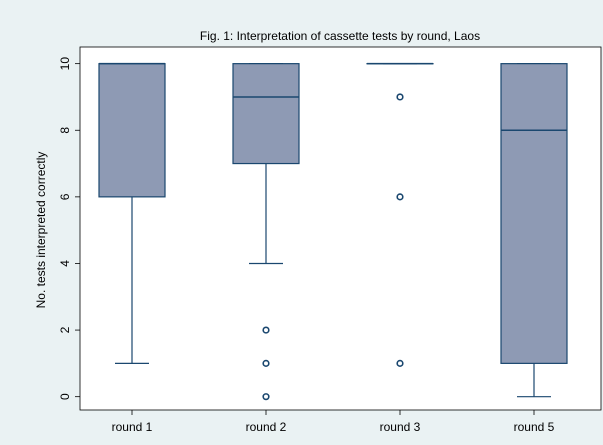  Describe the element at coordinates (65, 263) in the screenshot. I see `y-tick-label: 4` at that location.